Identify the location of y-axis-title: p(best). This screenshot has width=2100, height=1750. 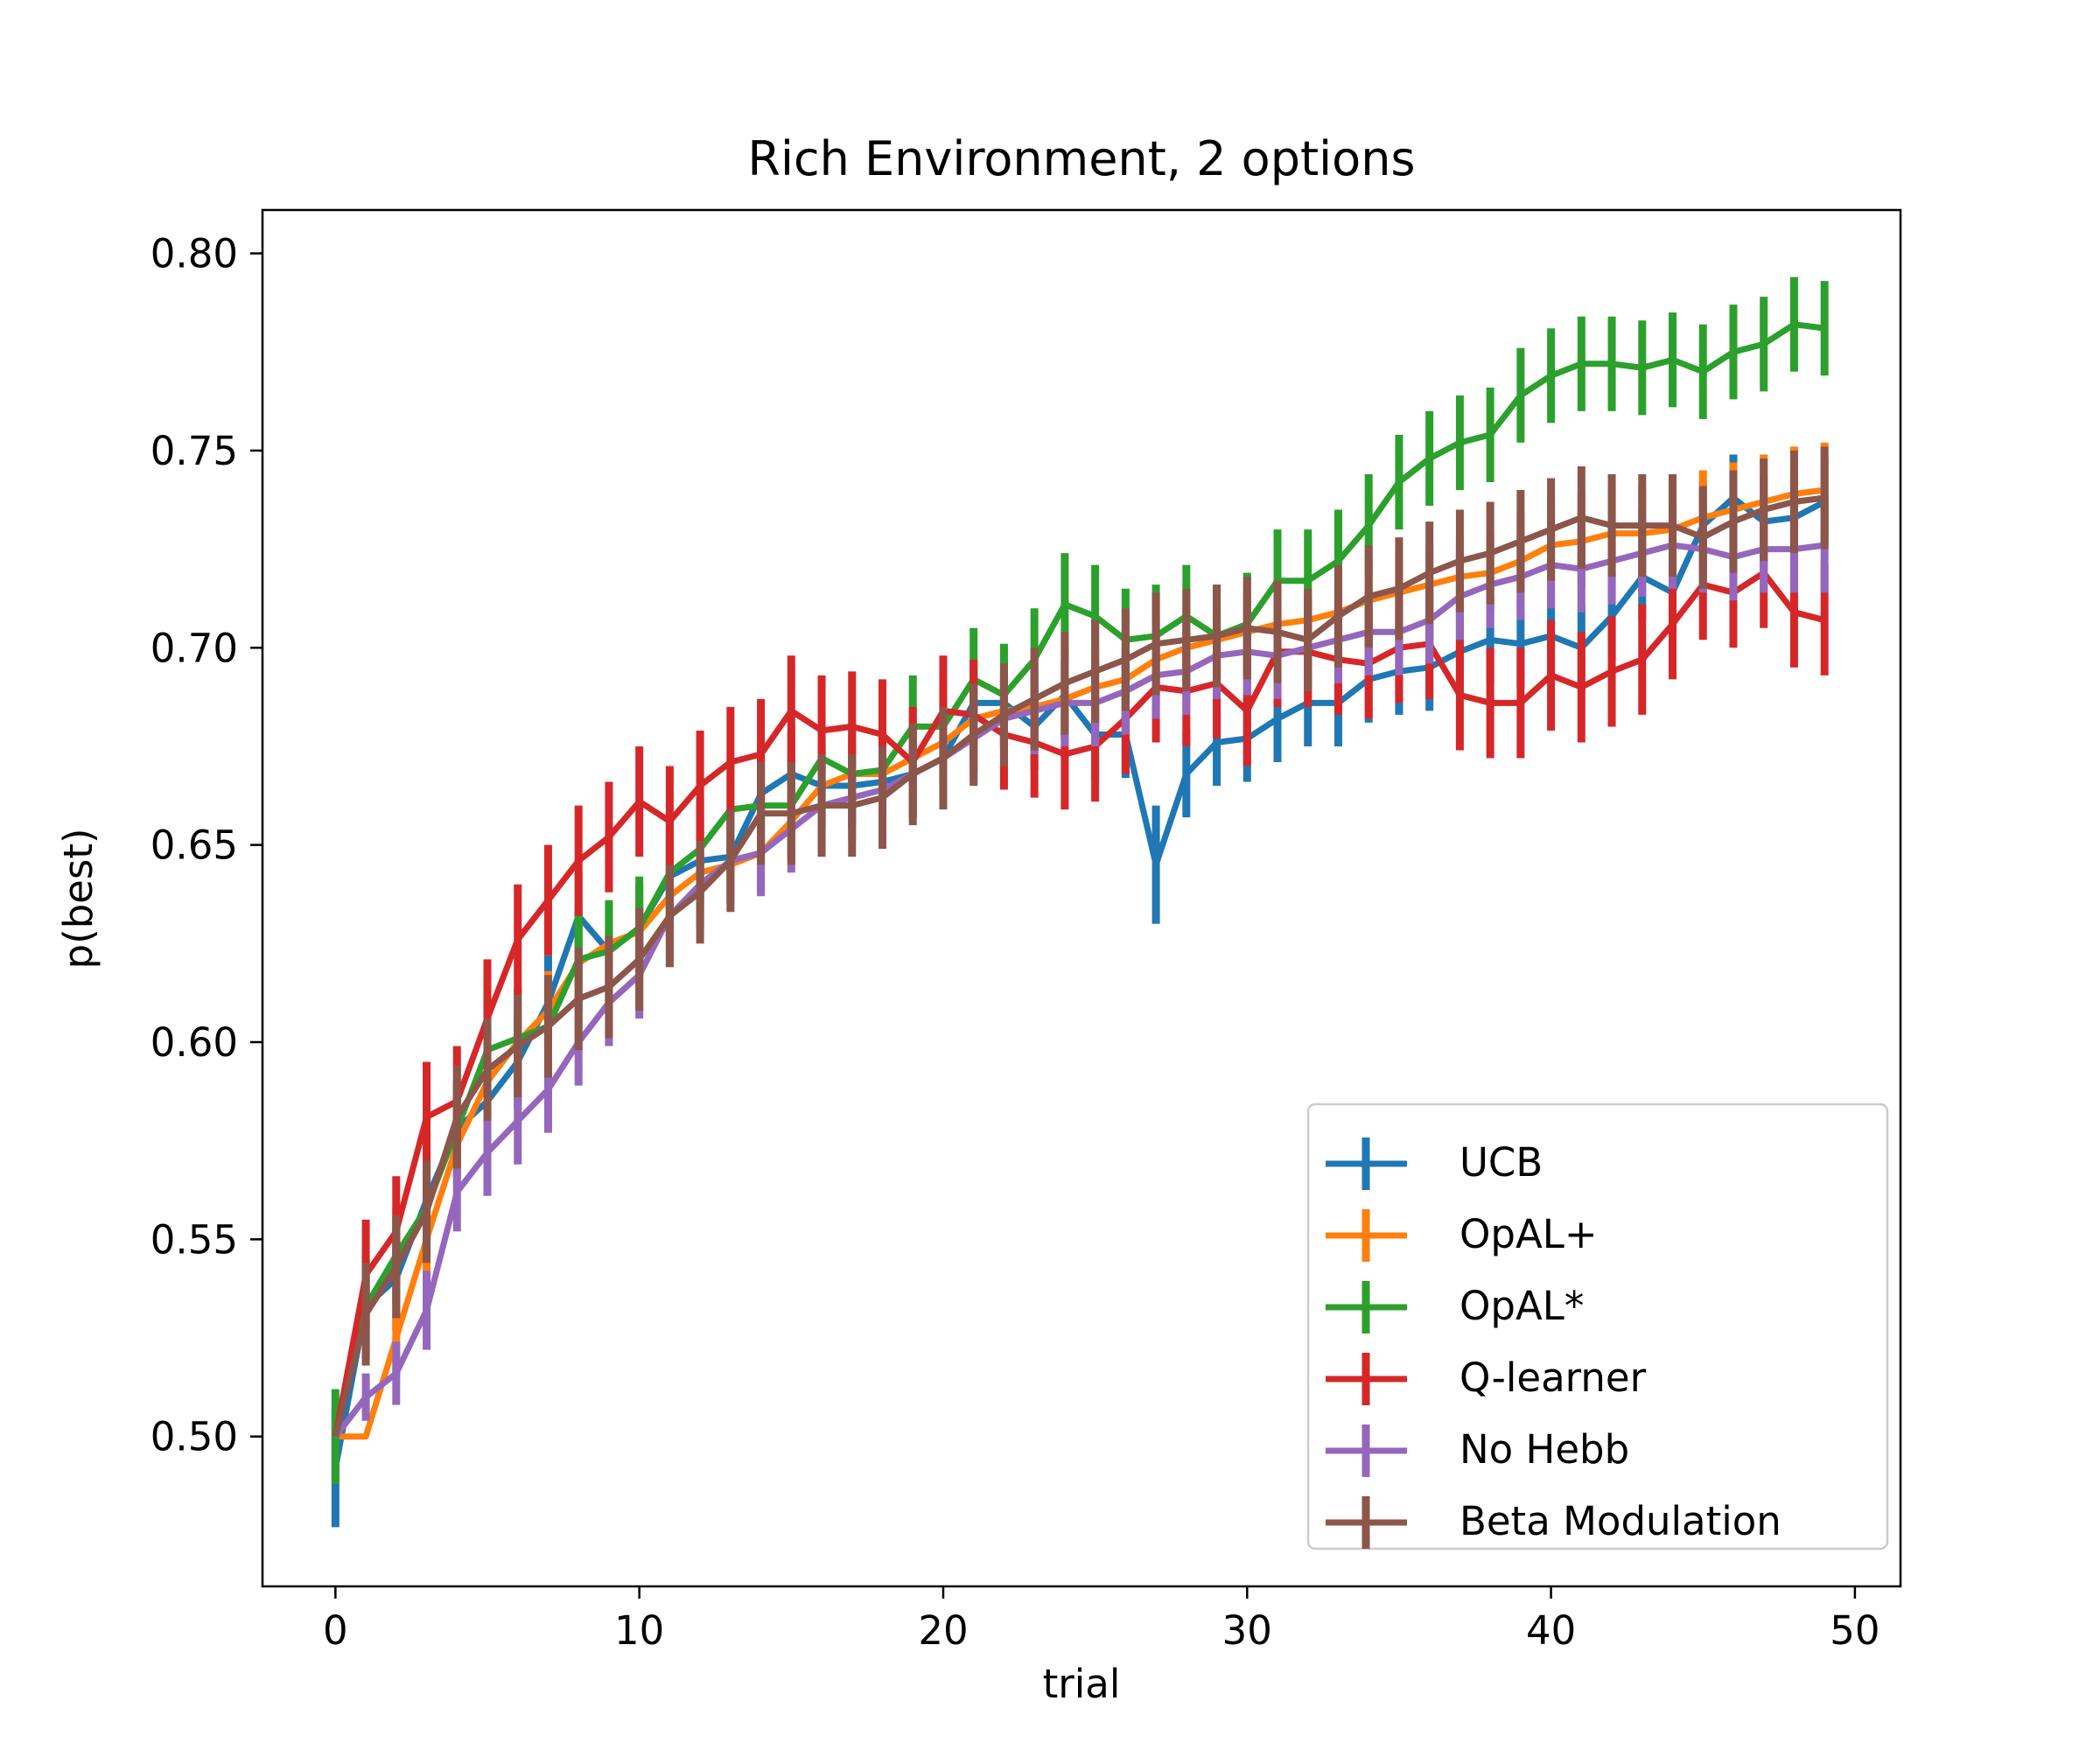
(78, 898).